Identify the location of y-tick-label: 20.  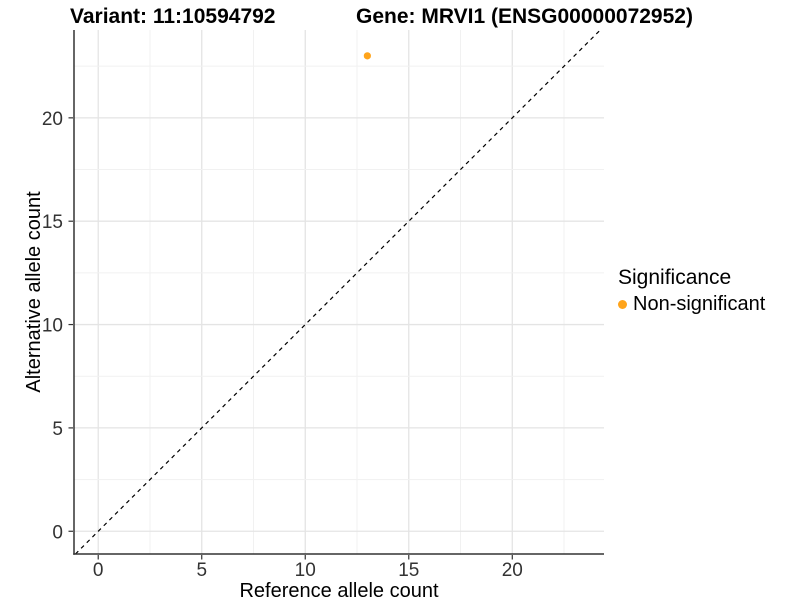
(52, 119).